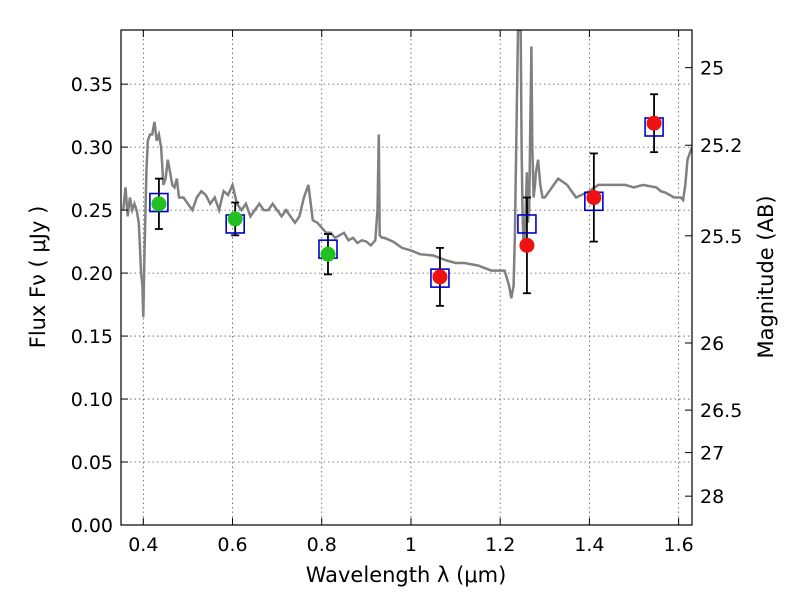 This screenshot has height=600, width=800. Describe the element at coordinates (92, 274) in the screenshot. I see `y-tick-label: 0.20` at that location.